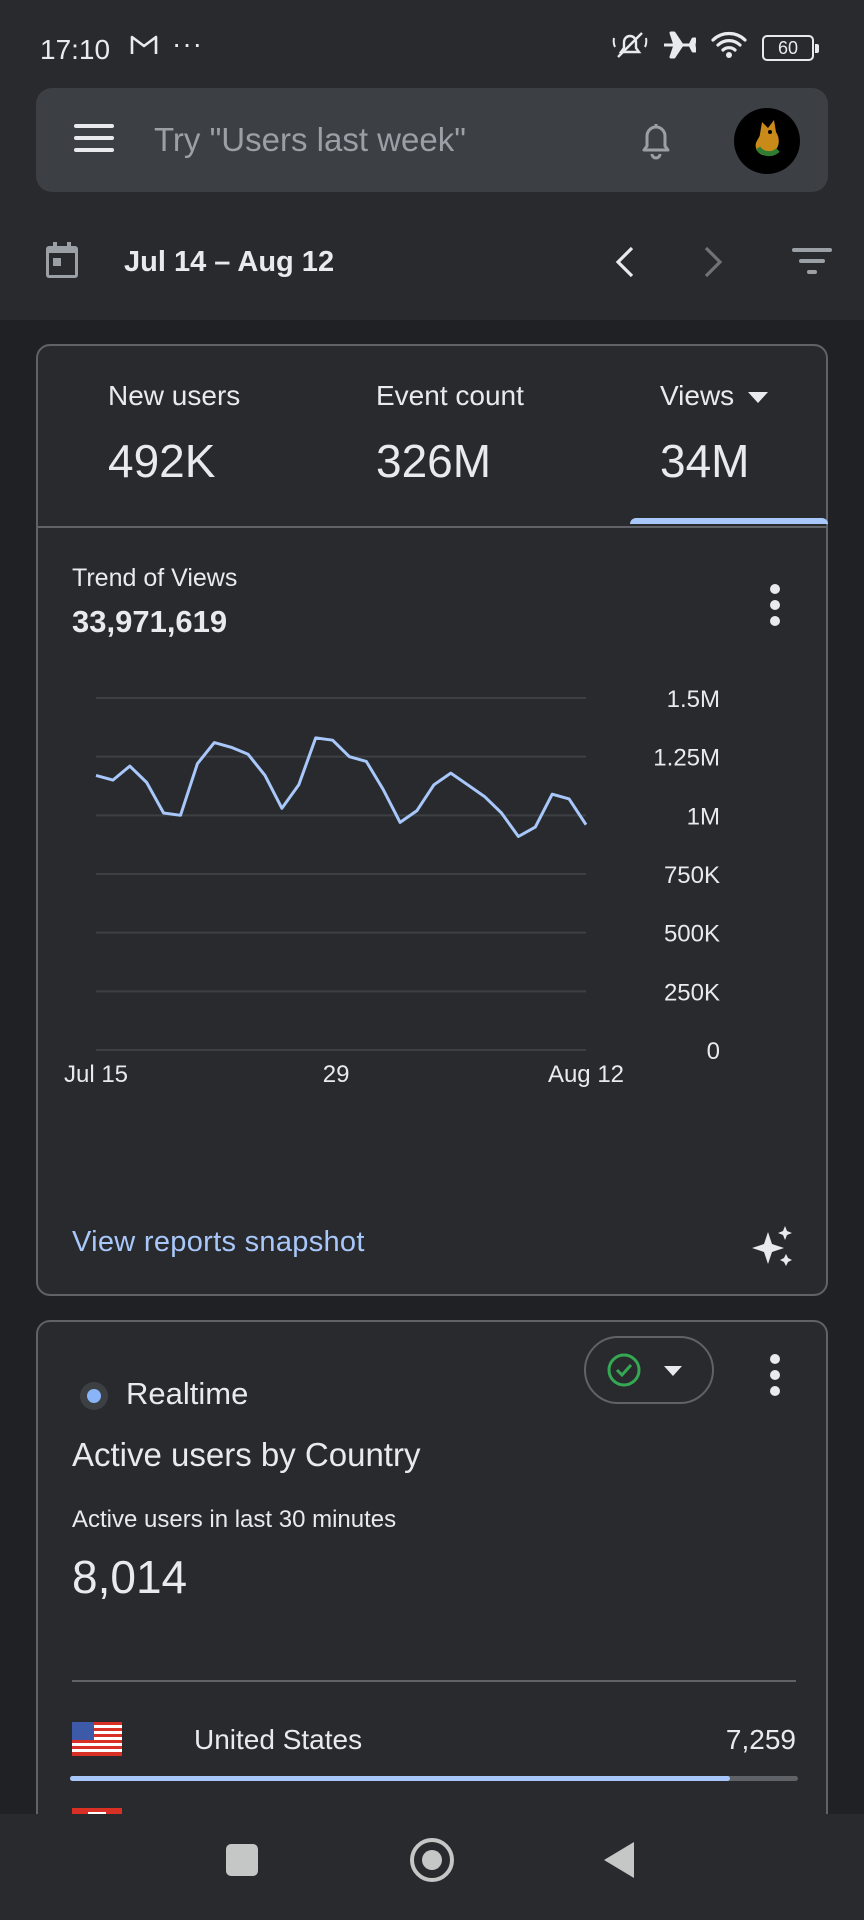 This screenshot has height=1920, width=864. I want to click on metric-new-users: New users 492K, so click(174, 434).